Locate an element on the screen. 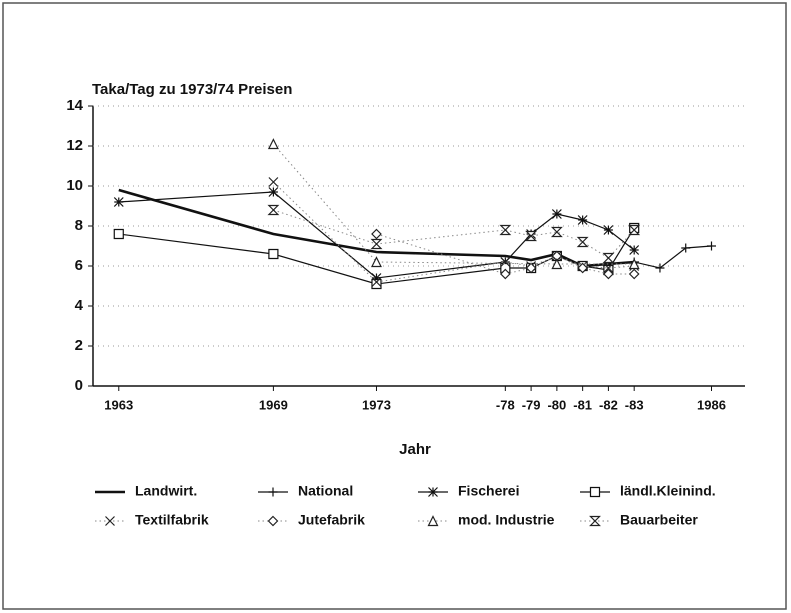  x-tick-label: -78 is located at coordinates (505, 404).